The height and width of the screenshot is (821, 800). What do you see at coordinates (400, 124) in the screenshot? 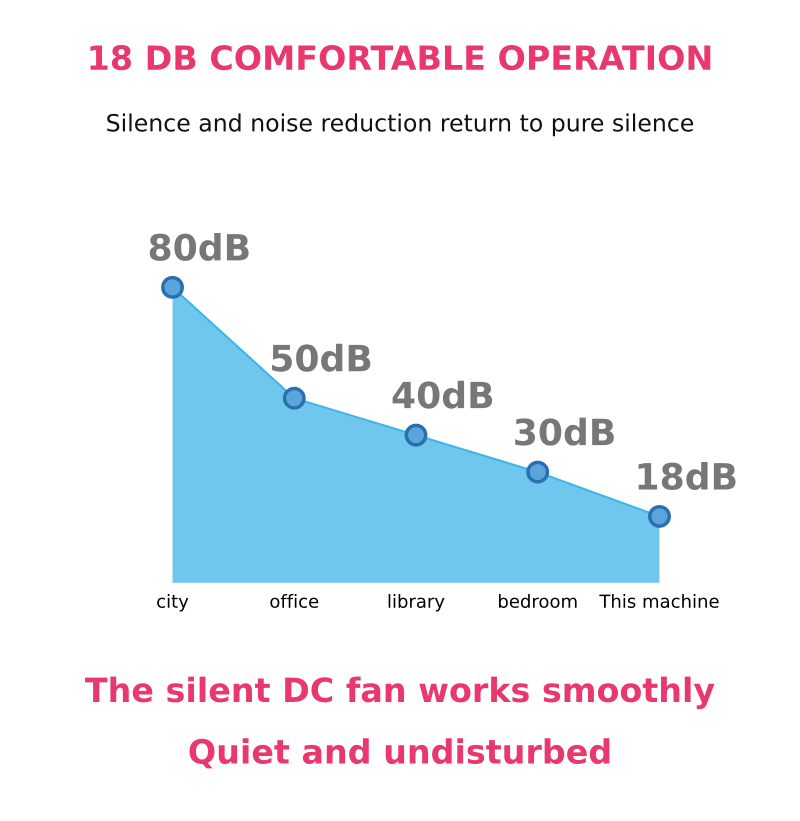
I see `chart-subtitle: Silence and noise reduction return to pure silence` at bounding box center [400, 124].